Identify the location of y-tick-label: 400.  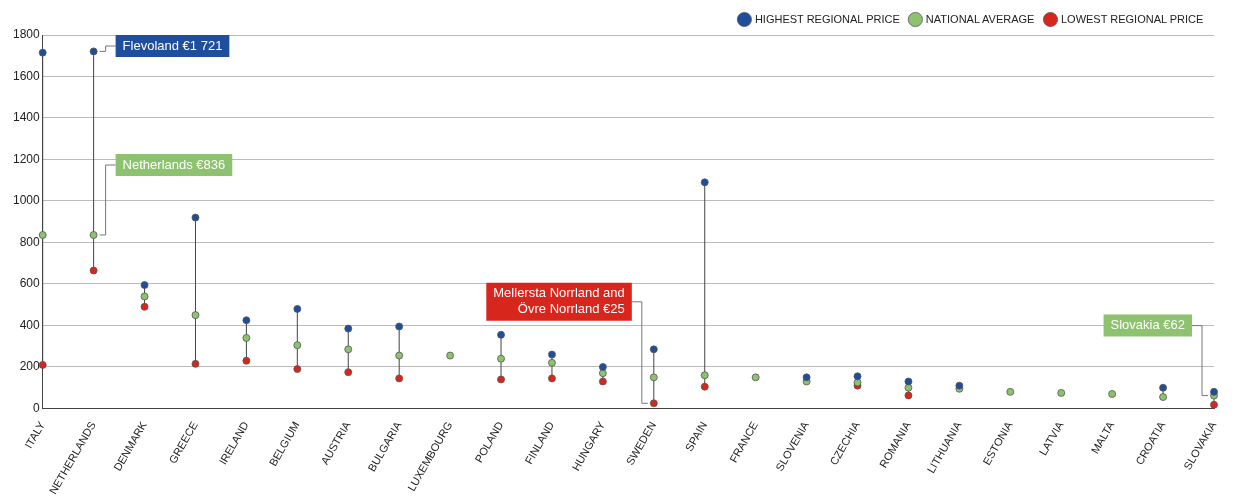
(30, 324).